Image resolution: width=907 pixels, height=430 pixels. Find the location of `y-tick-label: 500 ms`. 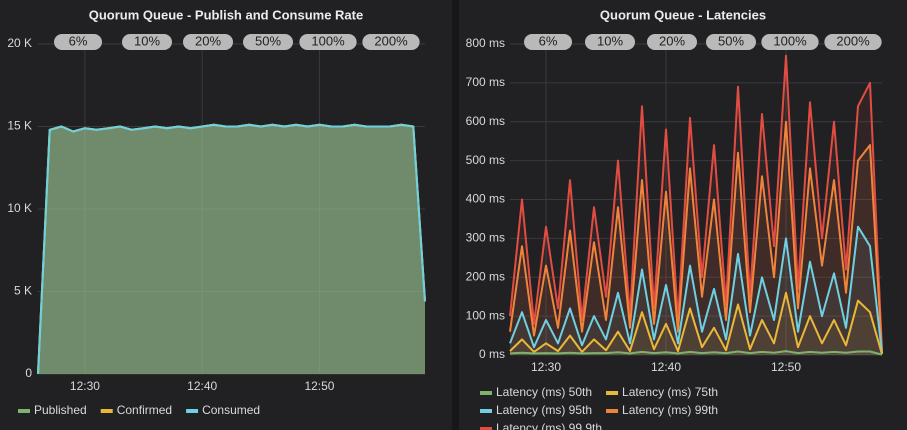

y-tick-label: 500 ms is located at coordinates (485, 160).